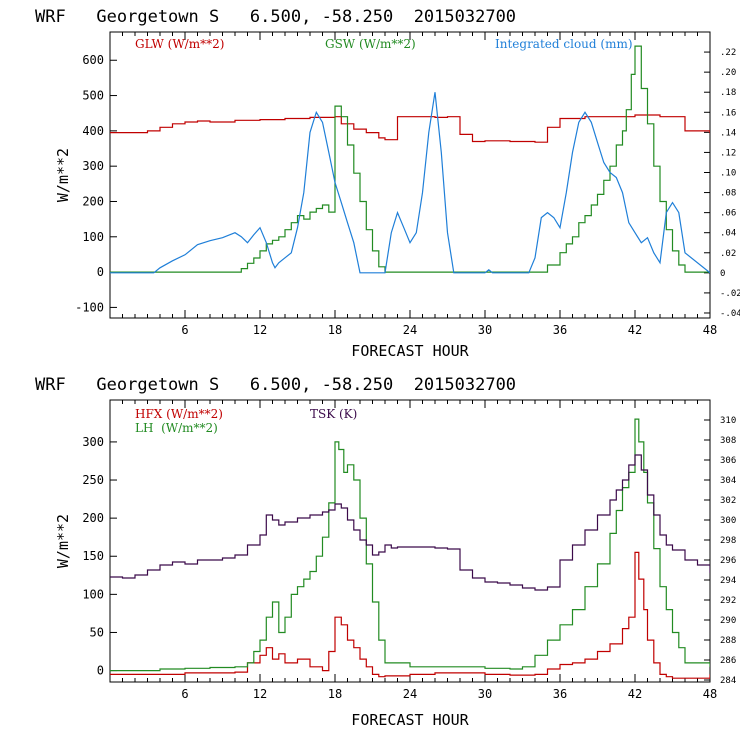 This screenshot has width=740, height=745. Describe the element at coordinates (333, 414) in the screenshot. I see `legend-entry: TSK (K)` at that location.